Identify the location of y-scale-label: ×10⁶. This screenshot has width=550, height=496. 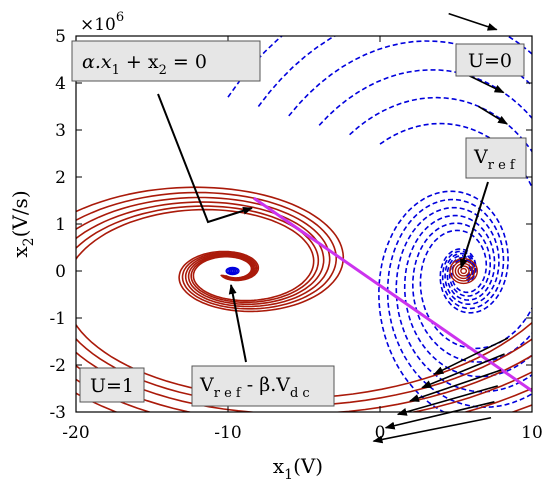
(102, 22).